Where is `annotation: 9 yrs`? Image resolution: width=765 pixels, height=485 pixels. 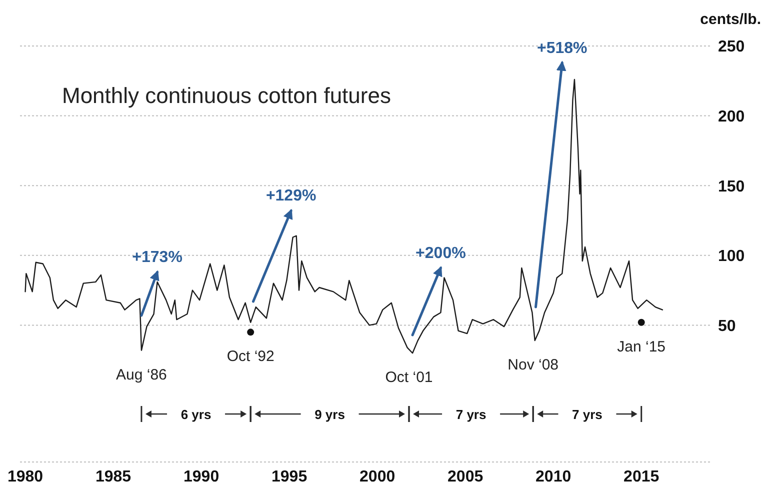
annotation: 9 yrs is located at coordinates (329, 414).